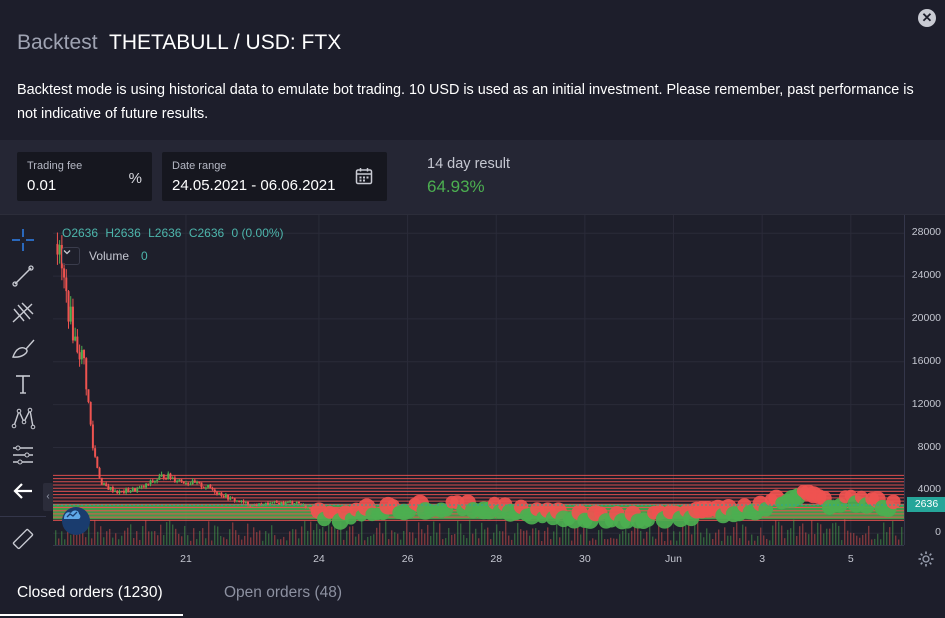 This screenshot has width=945, height=618. Describe the element at coordinates (55, 166) in the screenshot. I see `trading-fee-label: Trading fee` at that location.